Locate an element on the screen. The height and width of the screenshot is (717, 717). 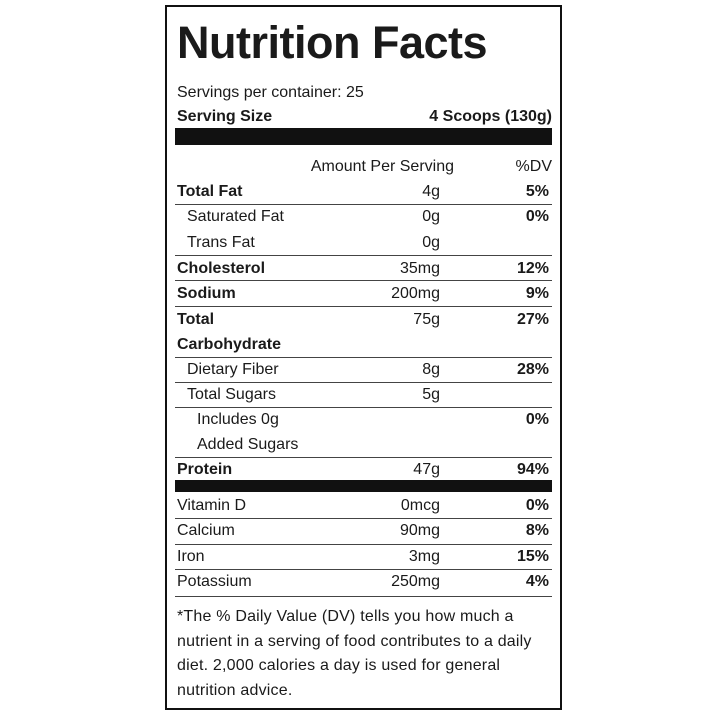
nutrient-row: Potassium 250mg 4% is located at coordinates (363, 581).